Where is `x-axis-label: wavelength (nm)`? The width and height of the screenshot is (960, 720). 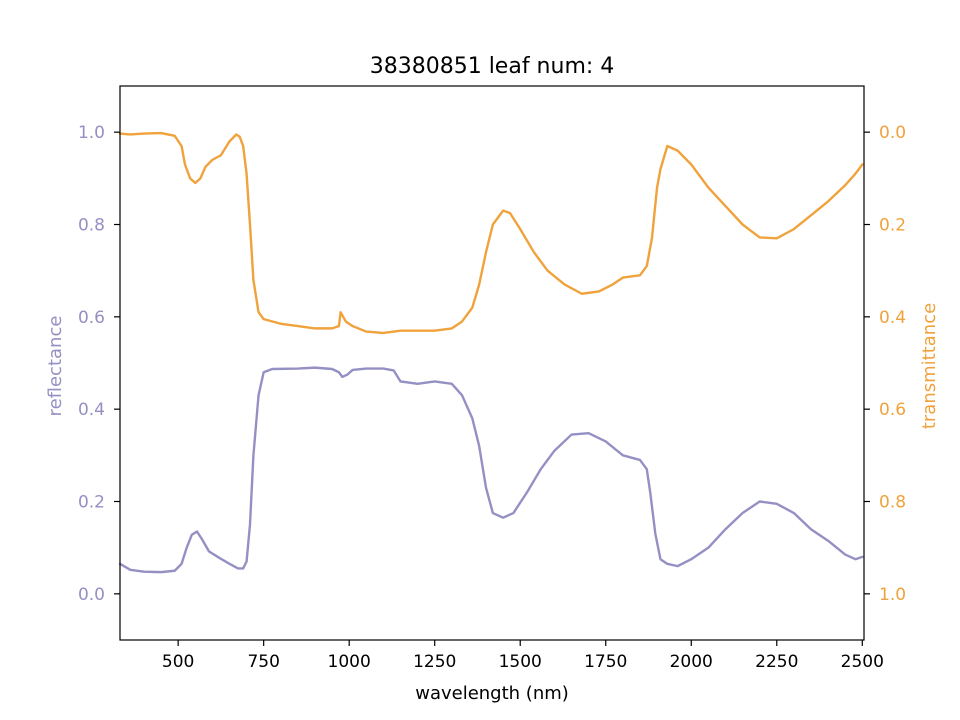 x-axis-label: wavelength (nm) is located at coordinates (492, 693).